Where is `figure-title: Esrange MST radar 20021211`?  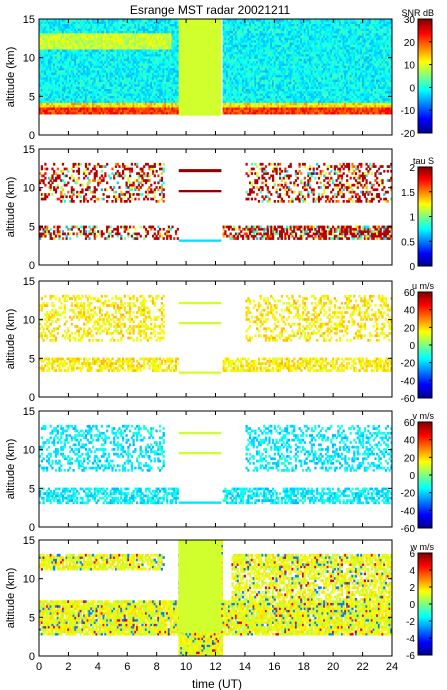
figure-title: Esrange MST radar 20021211 is located at coordinates (210, 10).